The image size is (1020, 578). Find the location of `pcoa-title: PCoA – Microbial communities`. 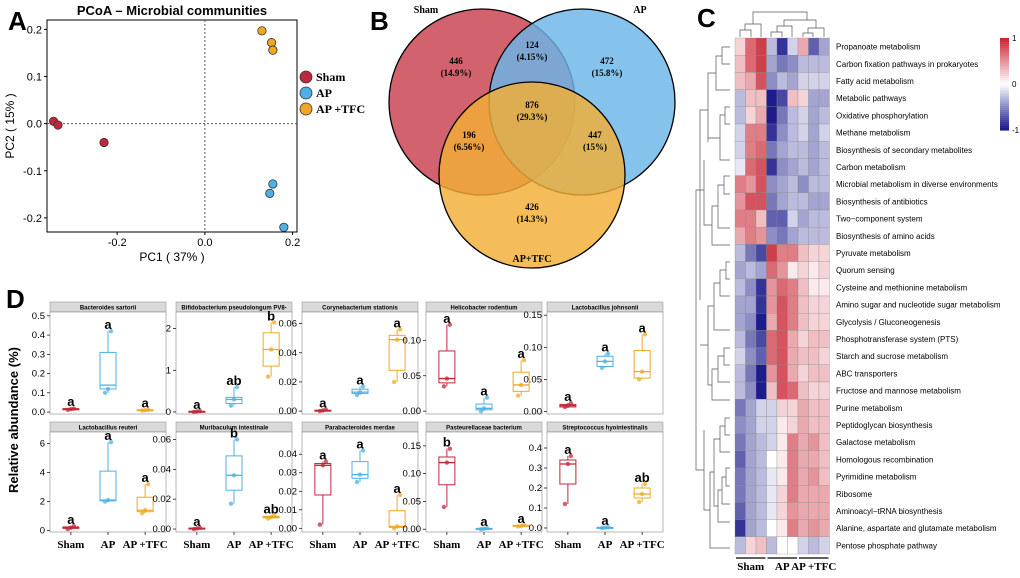

pcoa-title: PCoA – Microbial communities is located at coordinates (172, 10).